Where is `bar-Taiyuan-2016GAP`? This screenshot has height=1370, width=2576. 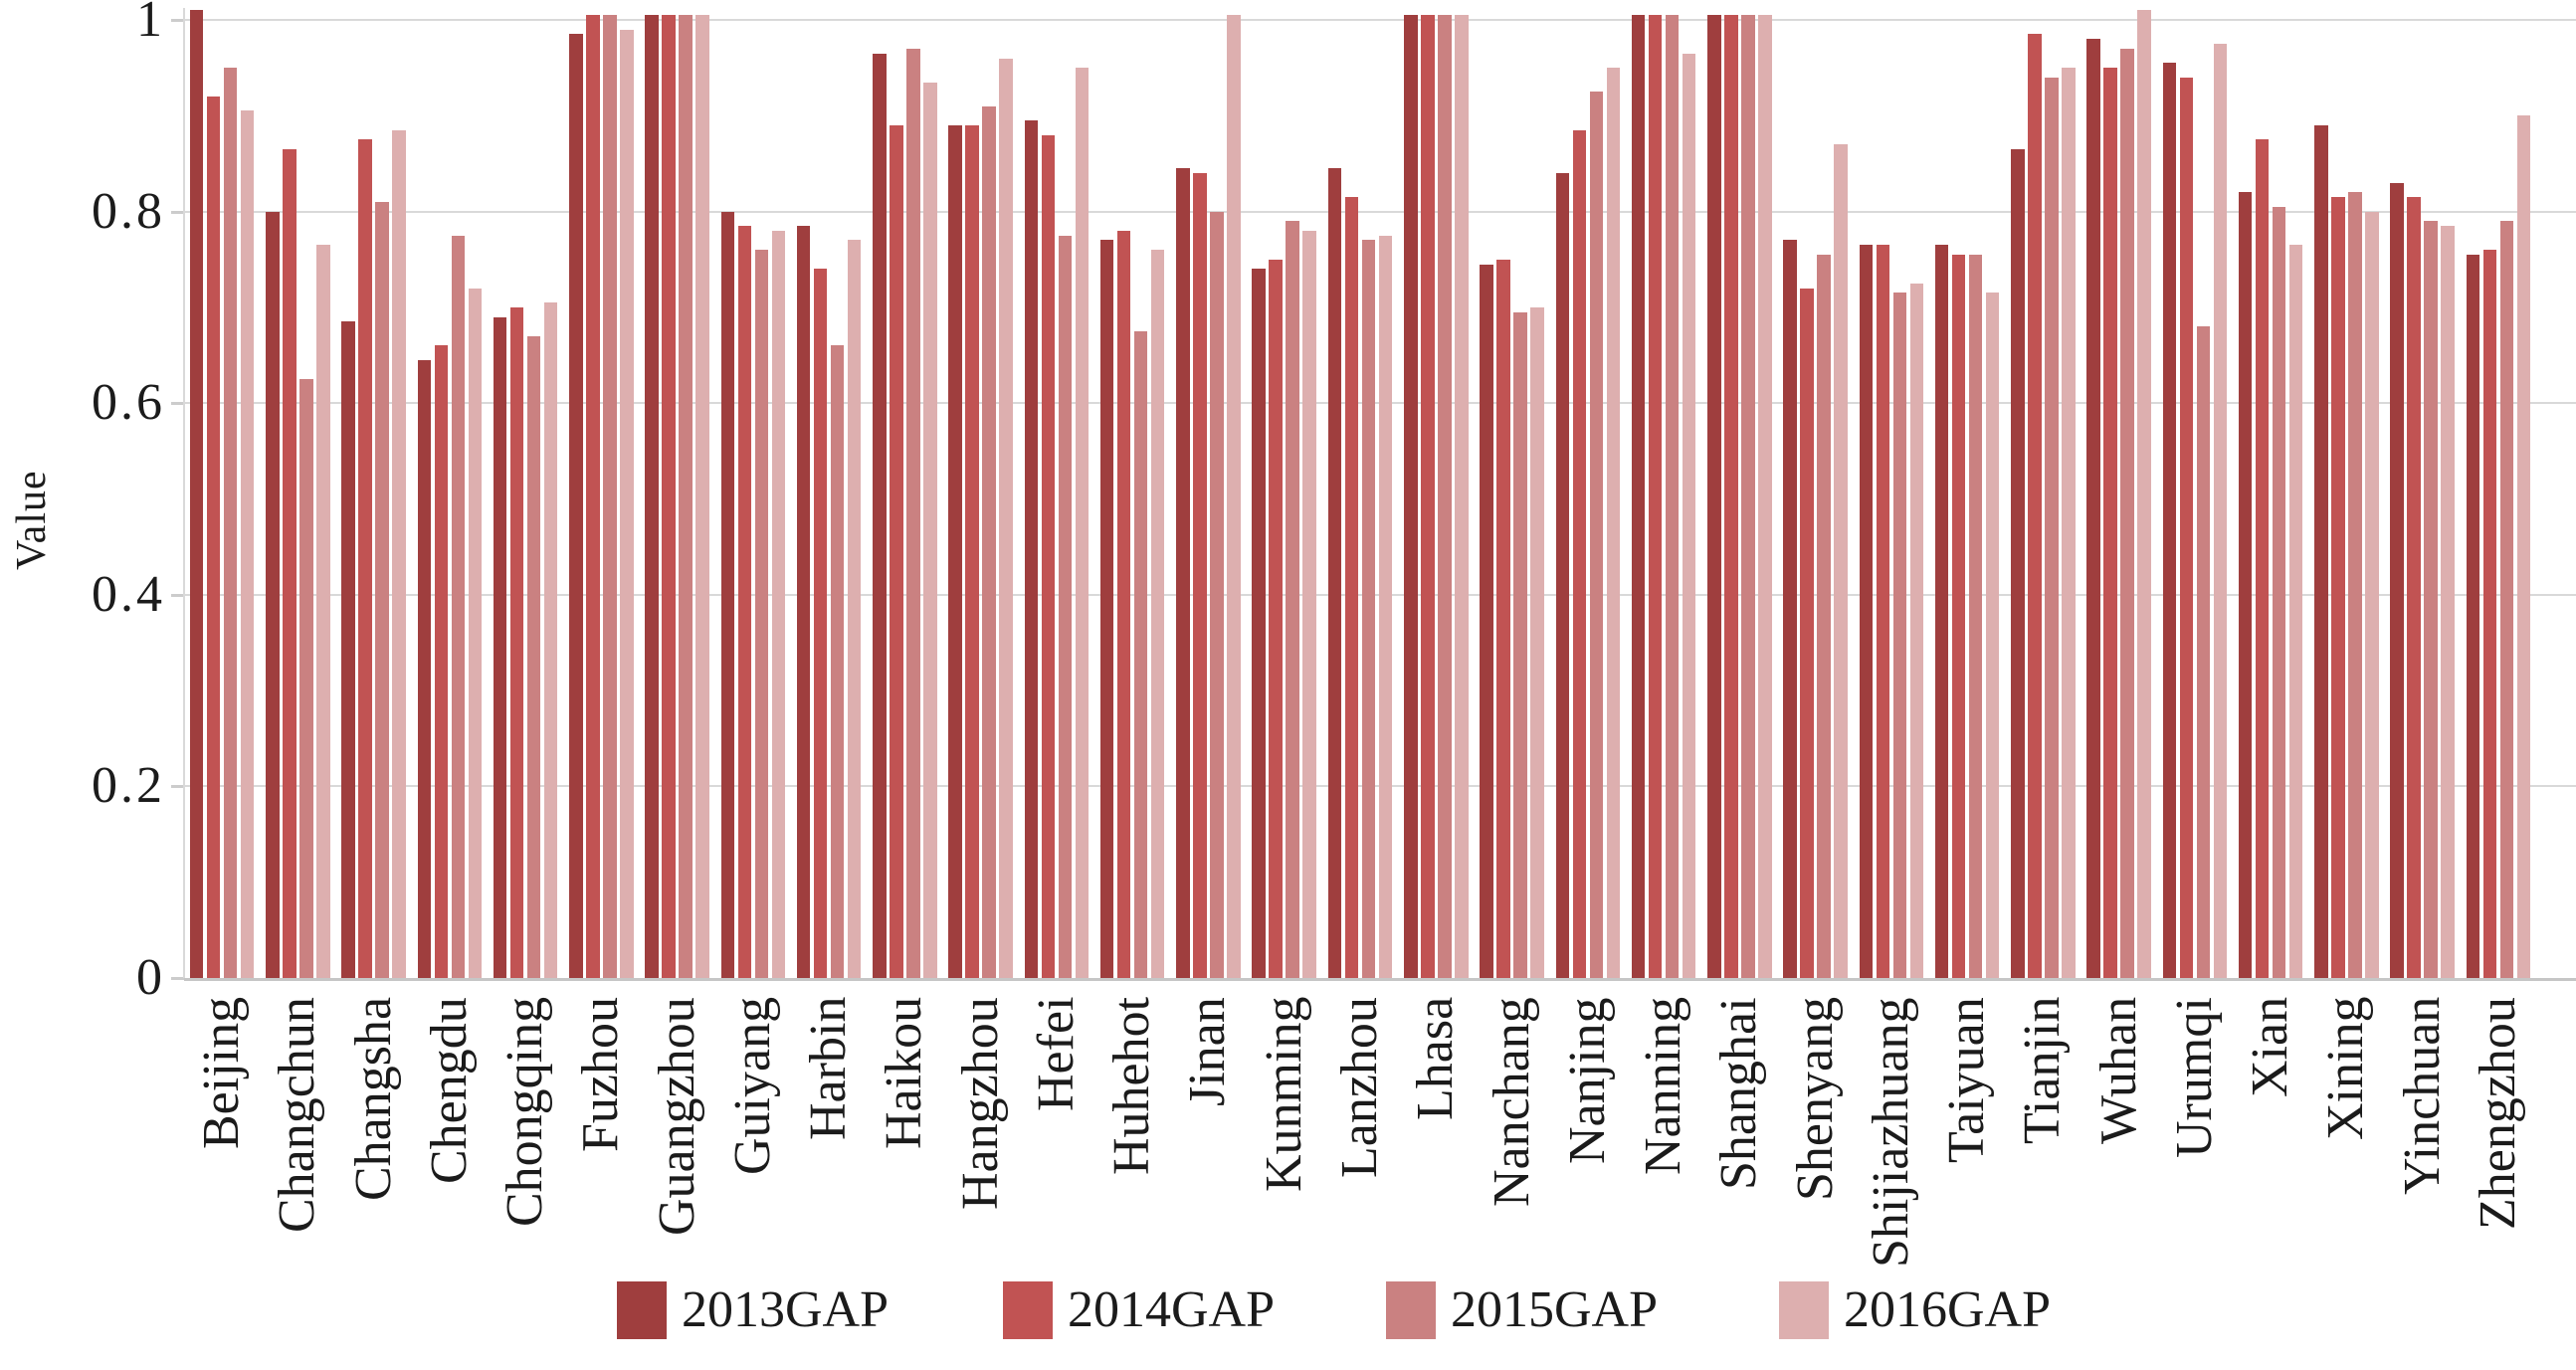
bar-Taiyuan-2016GAP is located at coordinates (1992, 636).